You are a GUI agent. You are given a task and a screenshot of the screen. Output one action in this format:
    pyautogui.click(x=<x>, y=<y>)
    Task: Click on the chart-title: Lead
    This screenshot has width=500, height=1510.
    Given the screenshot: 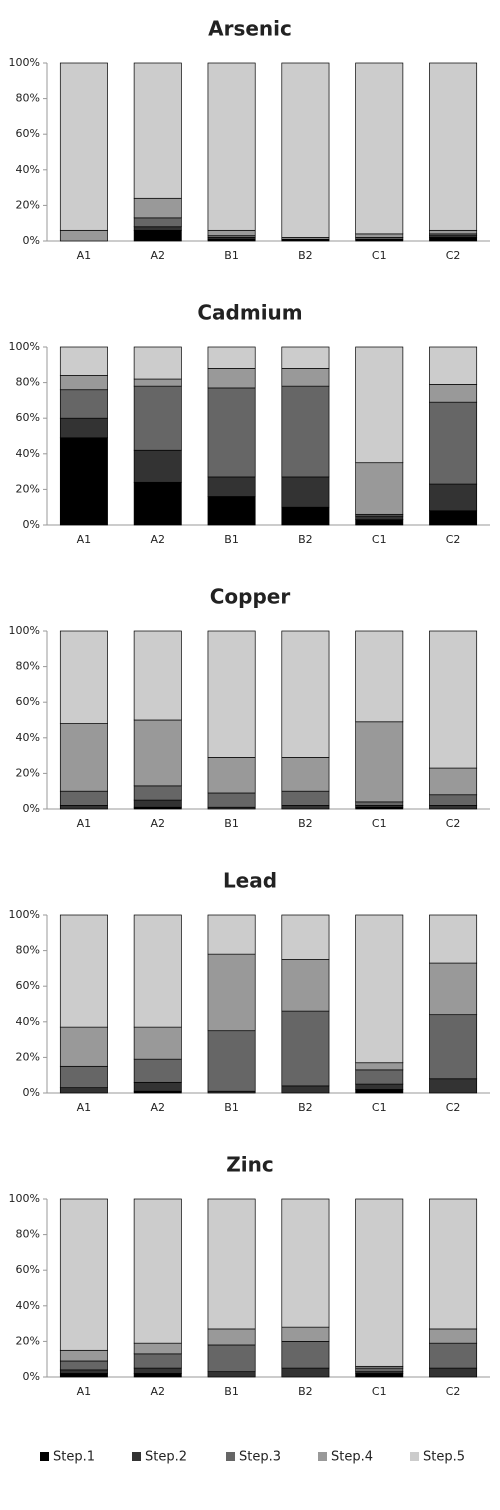 What is the action you would take?
    pyautogui.click(x=250, y=881)
    